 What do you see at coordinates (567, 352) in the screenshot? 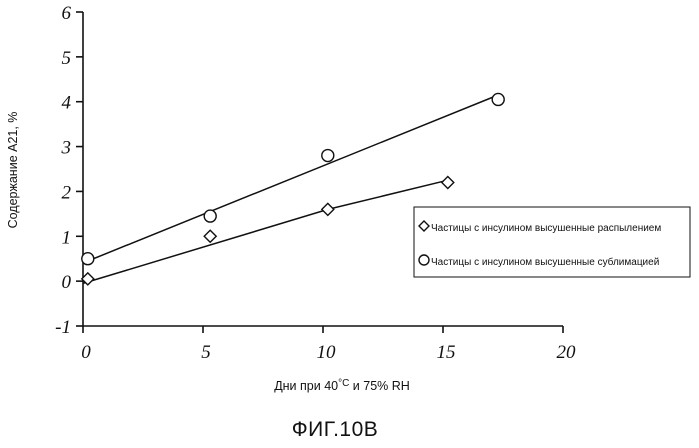
I see `x-tick-label-4: 20` at bounding box center [567, 352].